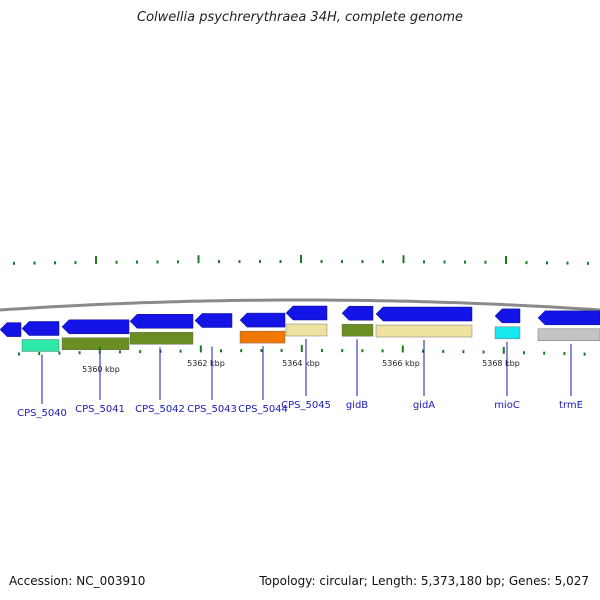 Image resolution: width=600 pixels, height=600 pixels. Describe the element at coordinates (306, 405) in the screenshot. I see `gene-label: CPS_5045` at that location.